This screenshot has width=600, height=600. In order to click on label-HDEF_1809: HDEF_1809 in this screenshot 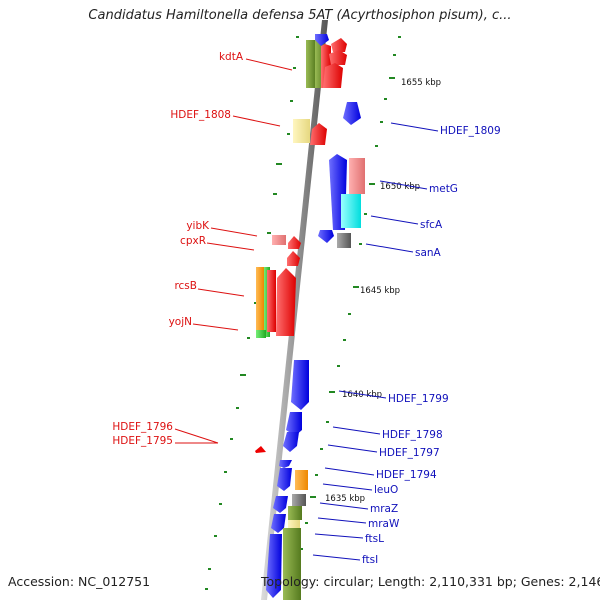, I will do `click(470, 131)`.